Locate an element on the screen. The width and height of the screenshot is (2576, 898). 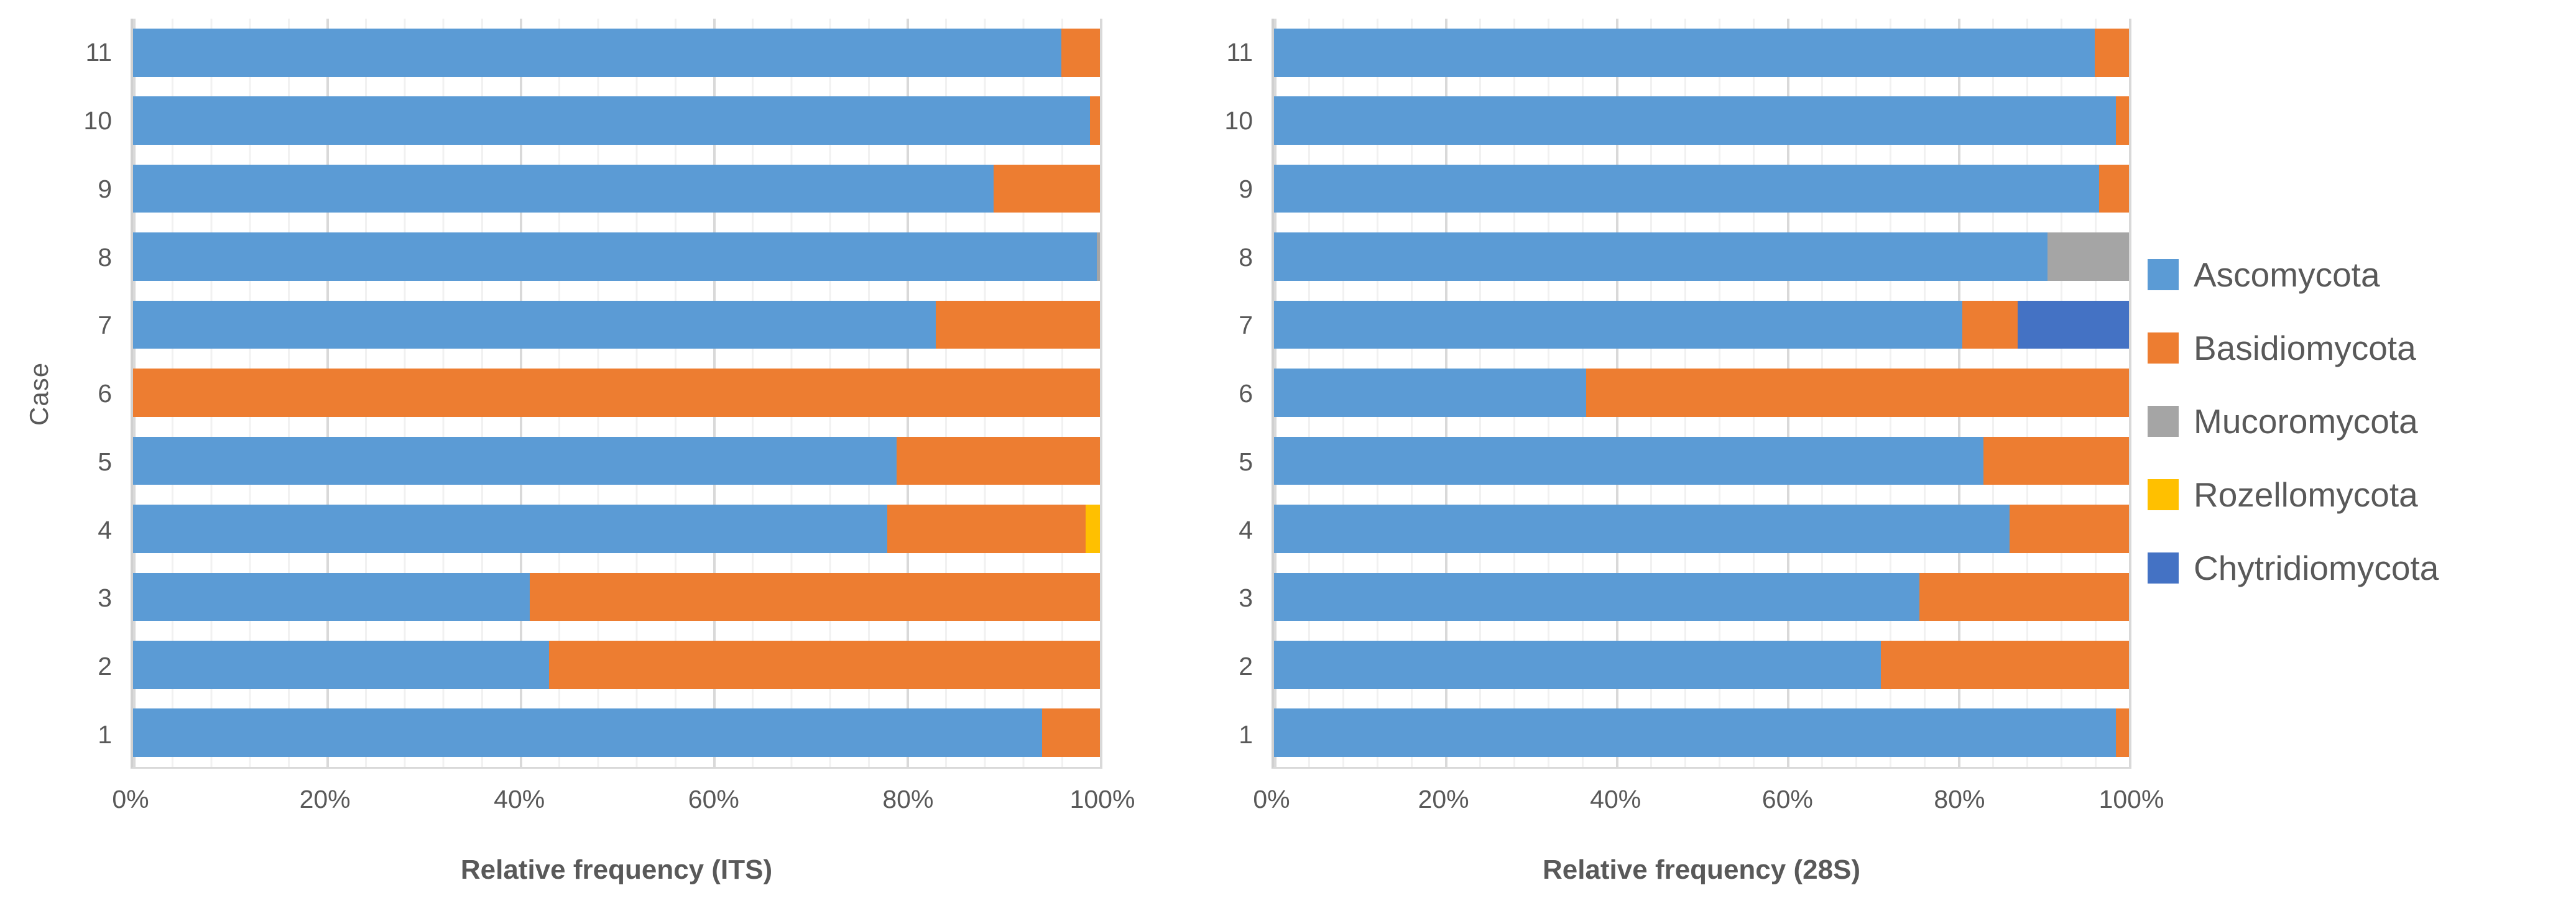
legend-label: Mucoromycota is located at coordinates (2306, 421).